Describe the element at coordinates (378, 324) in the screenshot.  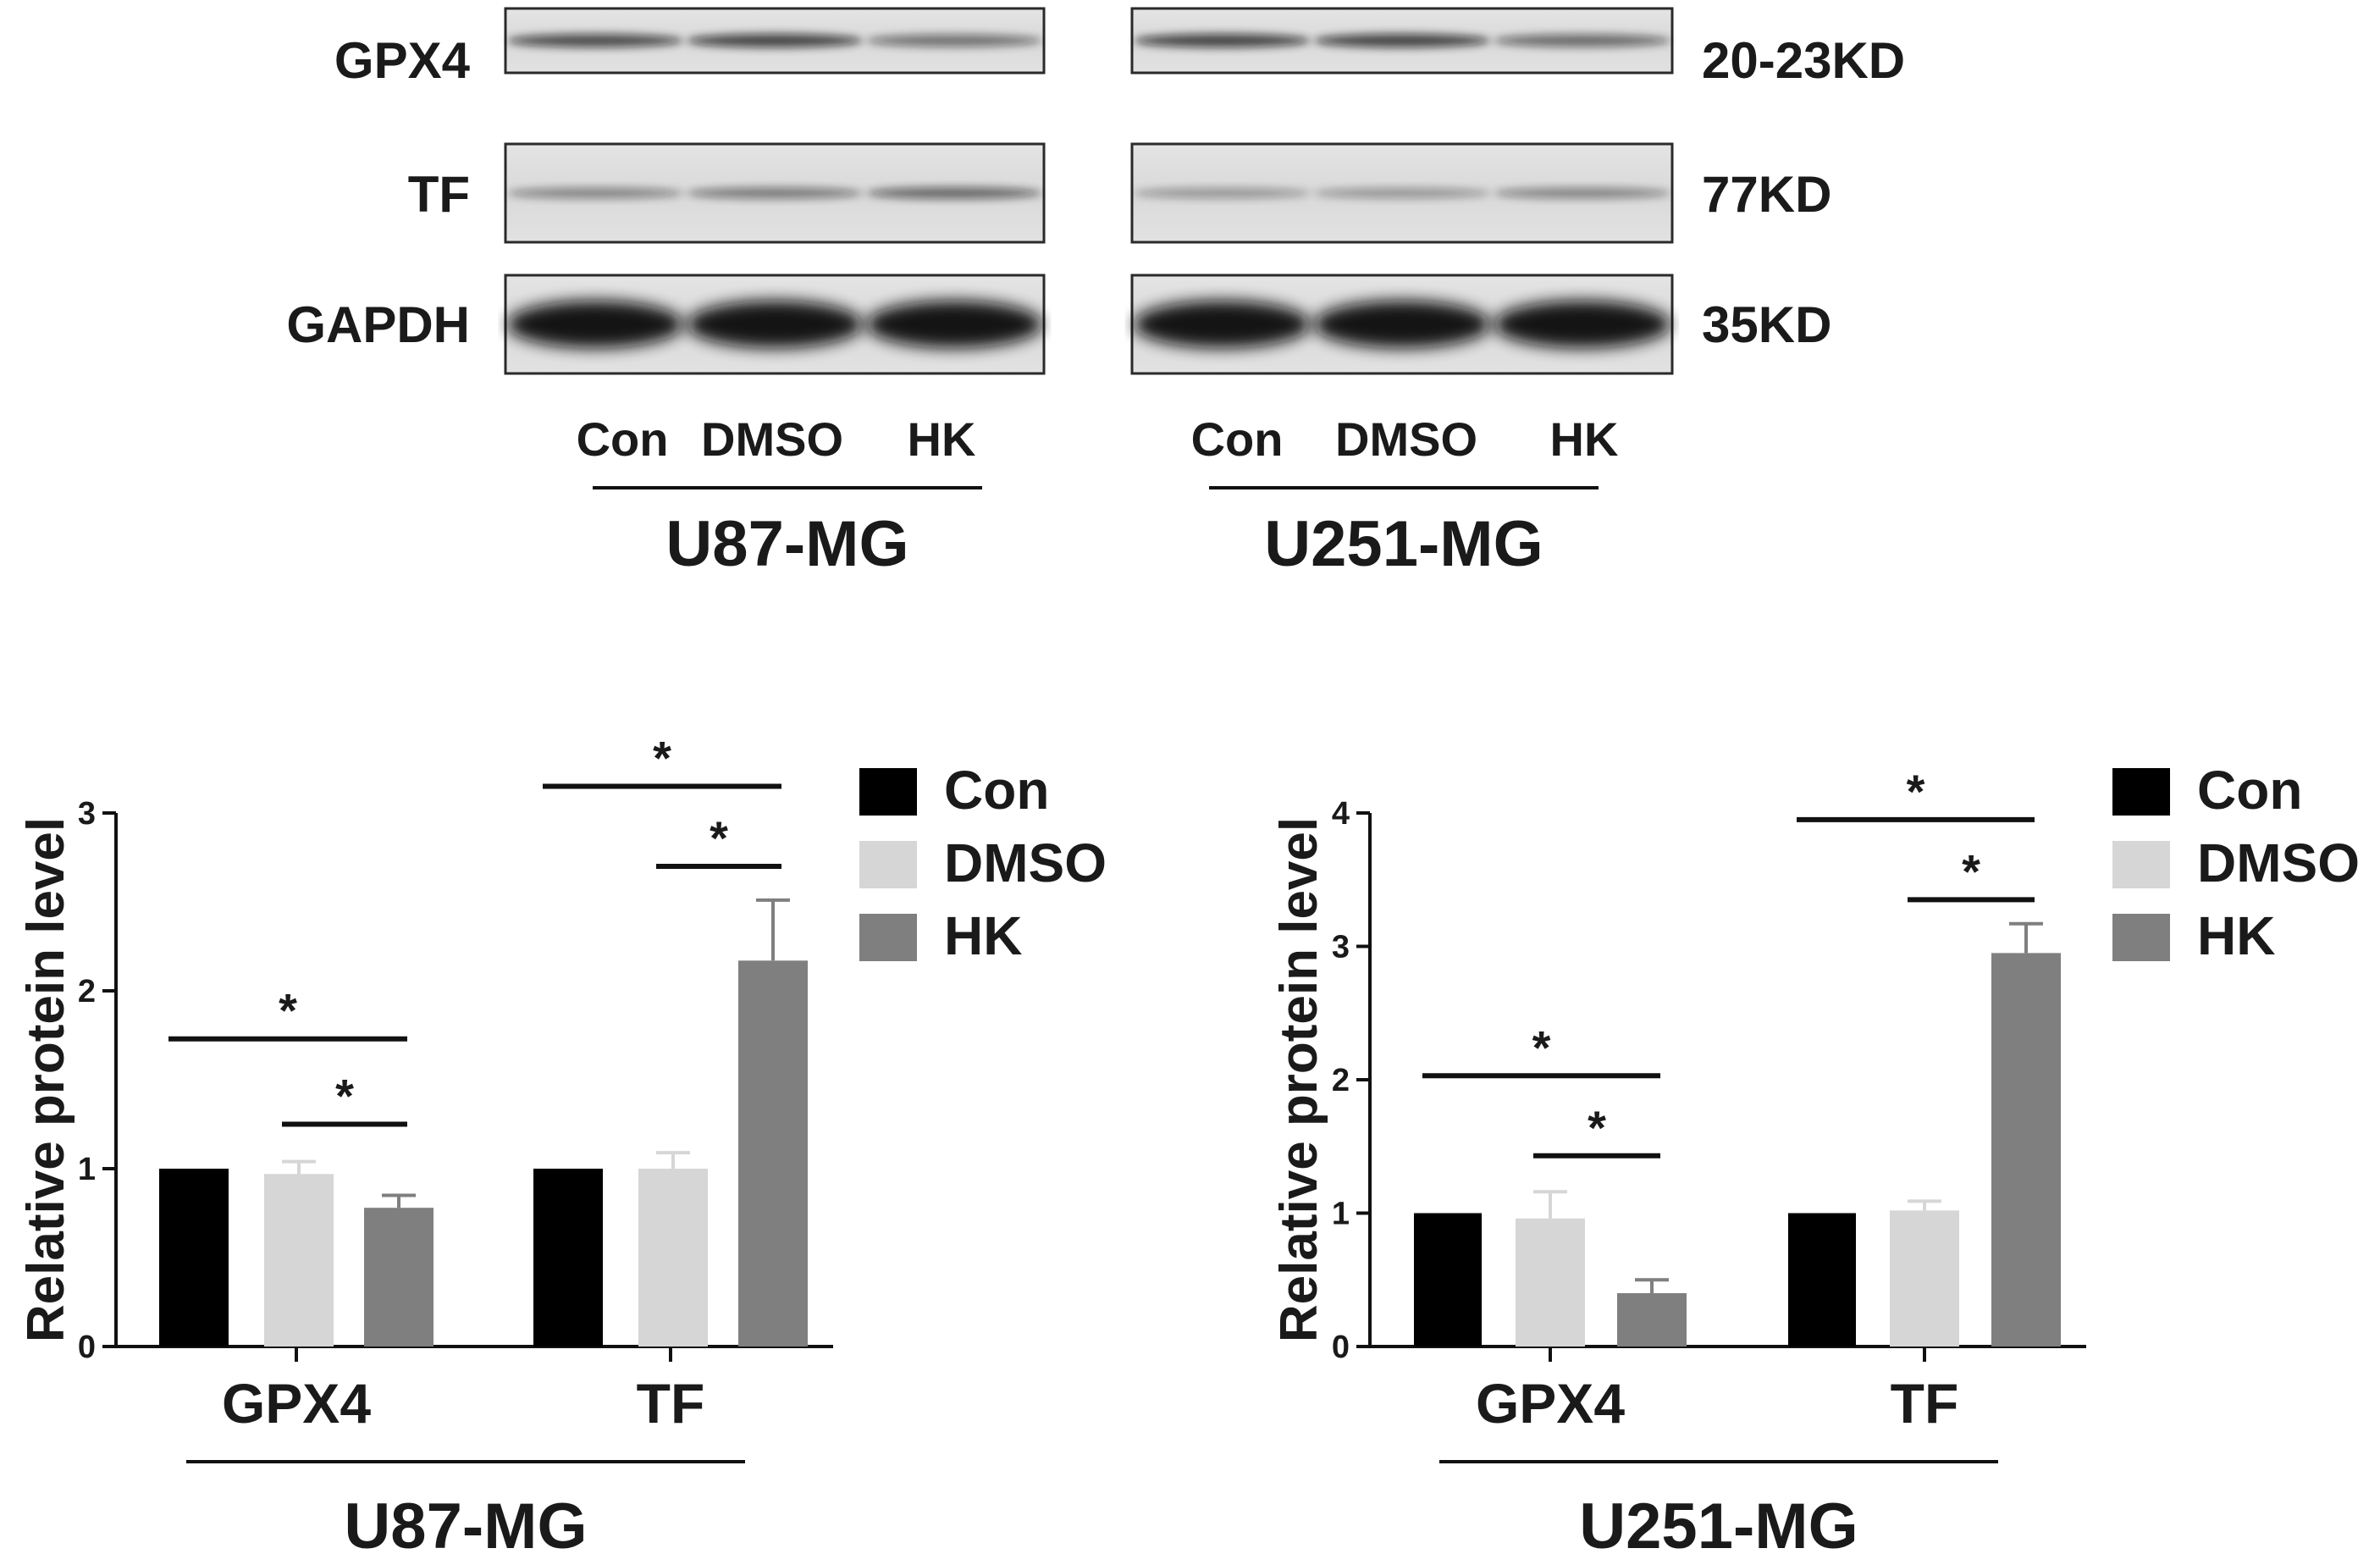
I see `protein-label-gapdh: GAPDH` at that location.